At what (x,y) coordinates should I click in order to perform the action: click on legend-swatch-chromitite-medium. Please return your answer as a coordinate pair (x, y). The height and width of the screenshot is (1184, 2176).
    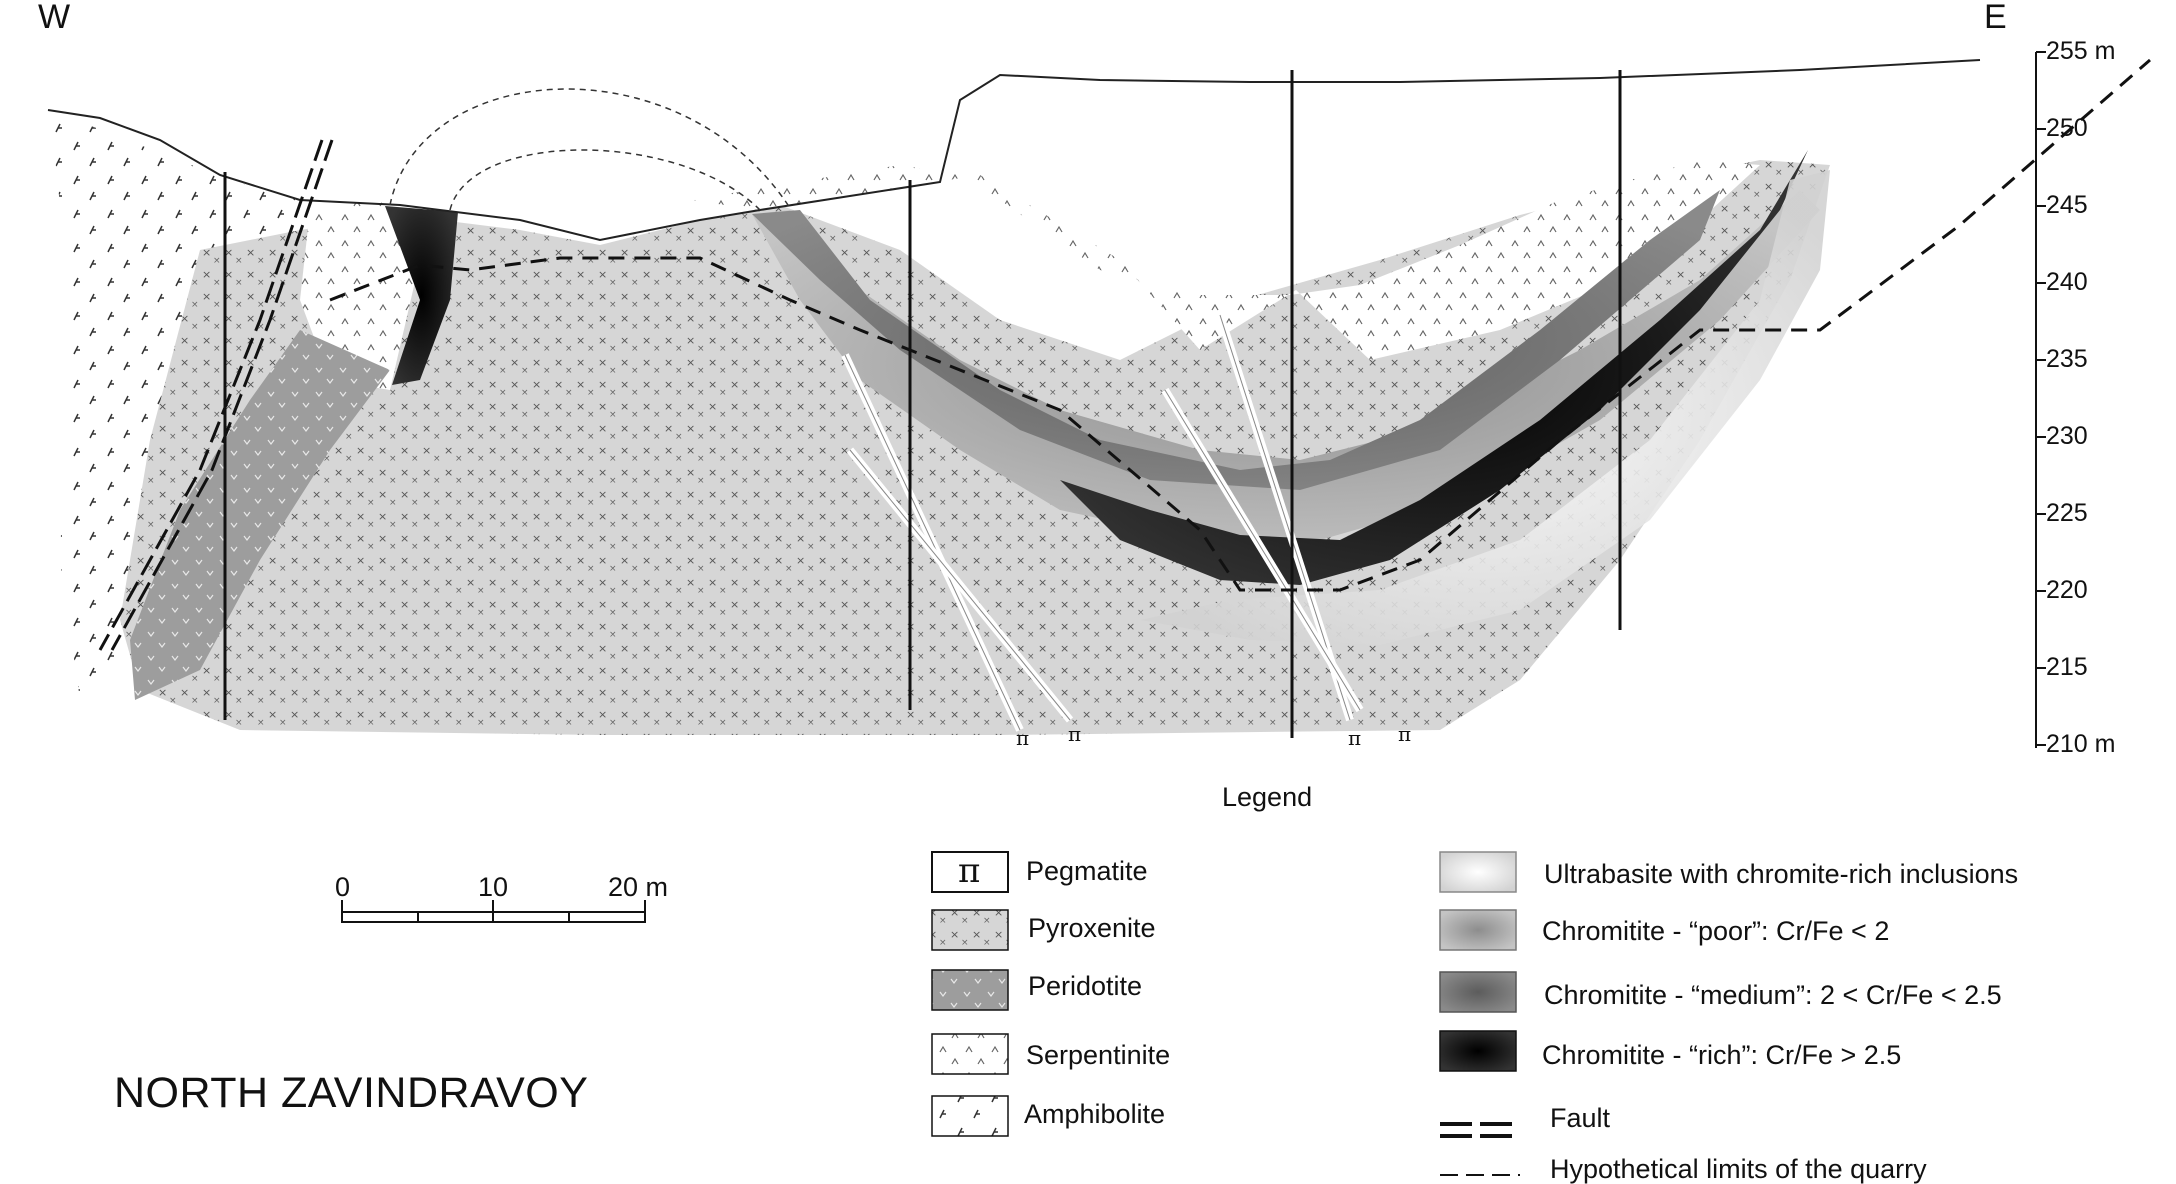
    Looking at the image, I should click on (1478, 992).